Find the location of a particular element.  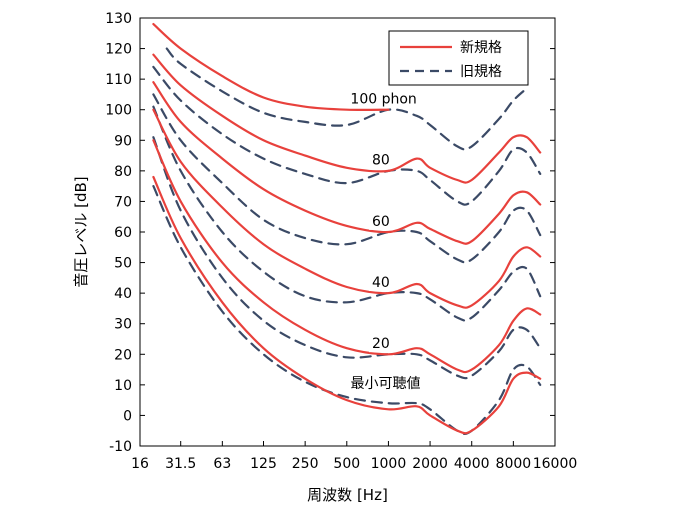

y-axis-title: 音圧レベル [dB] is located at coordinates (81, 231).